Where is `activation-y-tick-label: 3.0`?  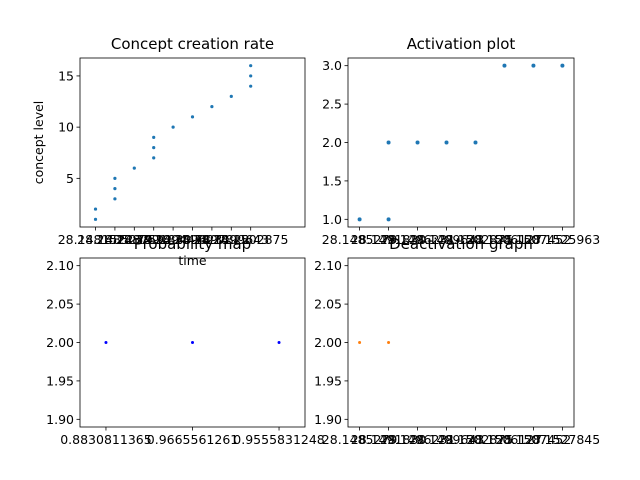 activation-y-tick-label: 3.0 is located at coordinates (332, 65).